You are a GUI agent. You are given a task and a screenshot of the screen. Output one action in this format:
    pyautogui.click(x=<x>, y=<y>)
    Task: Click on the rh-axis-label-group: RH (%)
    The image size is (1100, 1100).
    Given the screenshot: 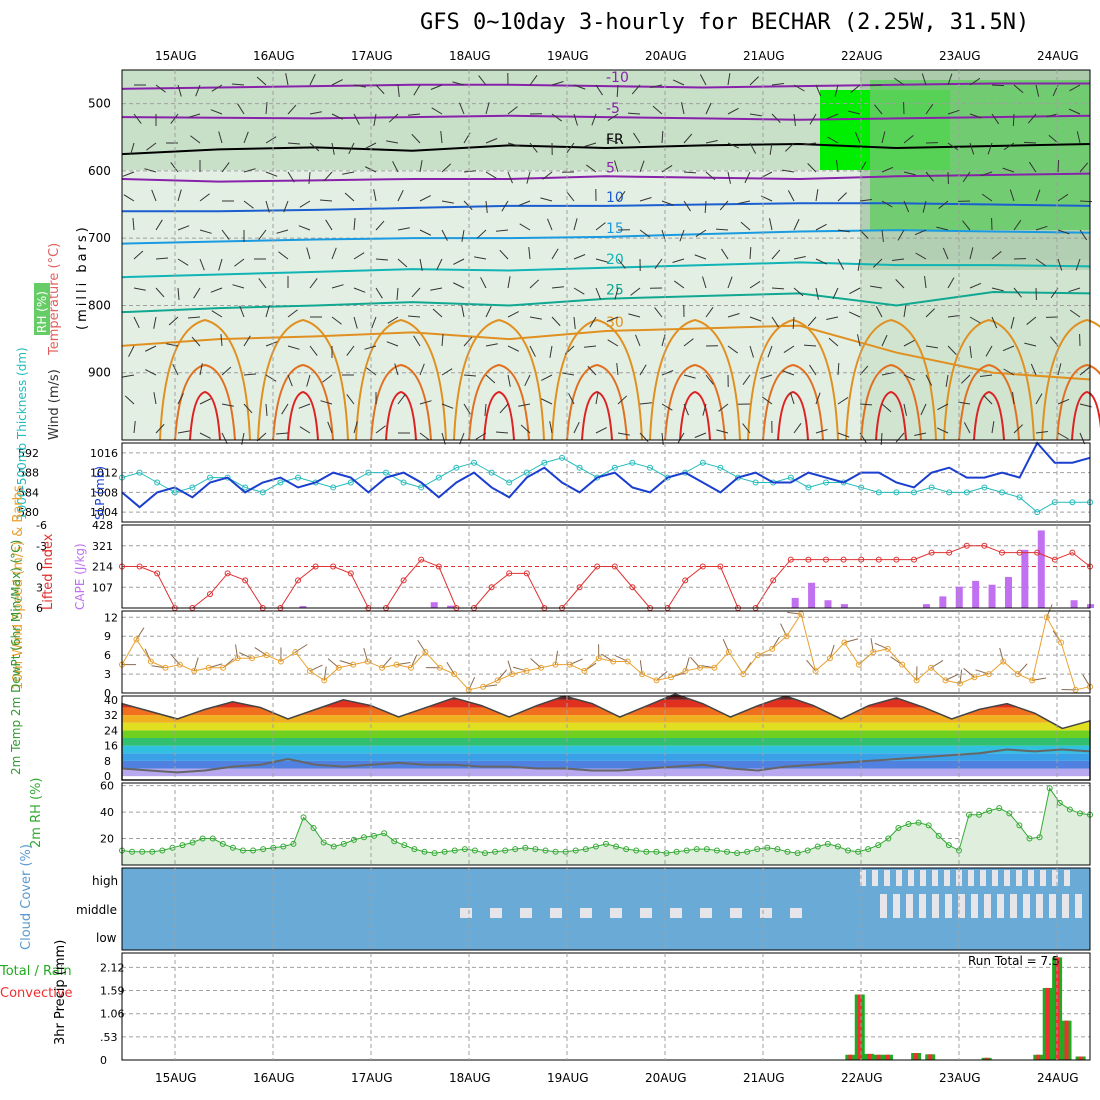 What is the action you would take?
    pyautogui.click(x=42, y=309)
    